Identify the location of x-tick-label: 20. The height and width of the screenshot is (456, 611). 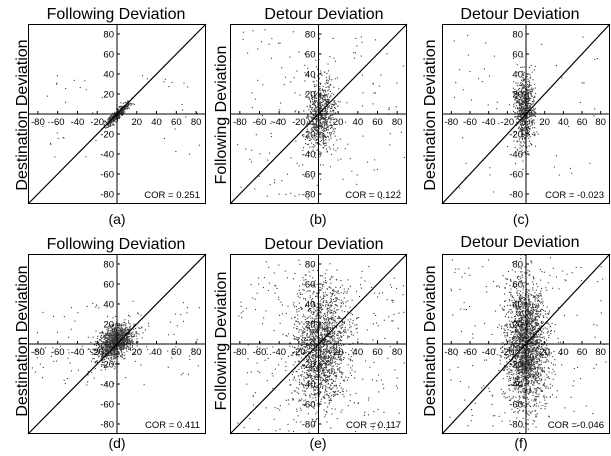
(136, 122).